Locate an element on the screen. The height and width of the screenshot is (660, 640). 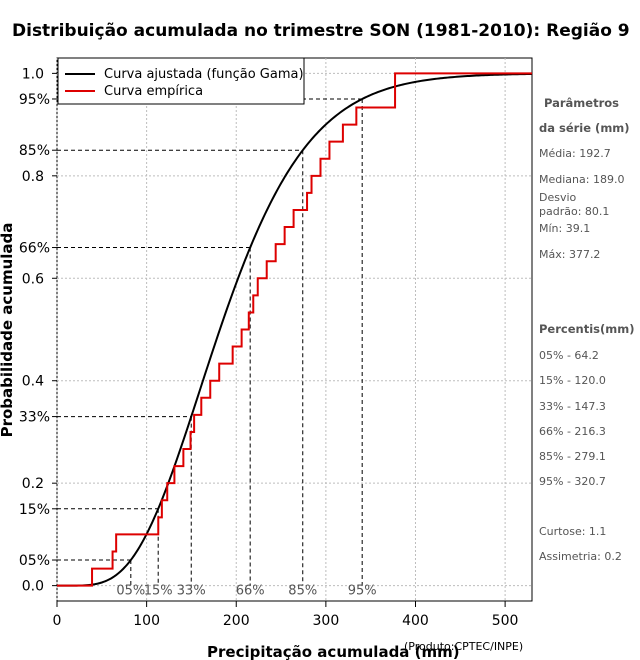
x-percentile-labels: 05%15% 33% 66% 85% 95% is located at coordinates (246, 591).